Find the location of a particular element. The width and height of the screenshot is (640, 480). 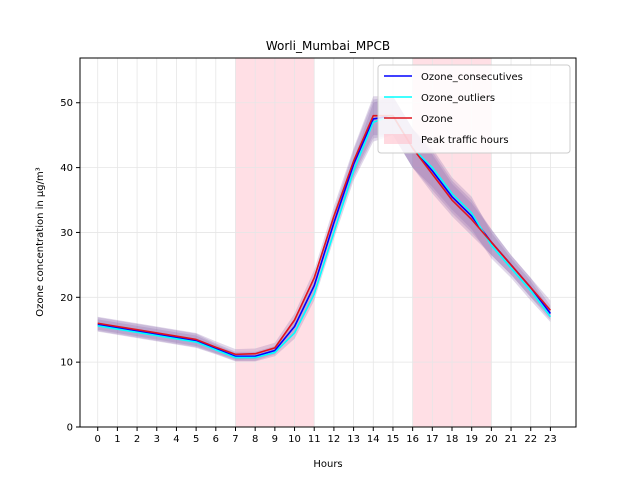

x-tick-label: 14 is located at coordinates (373, 439).